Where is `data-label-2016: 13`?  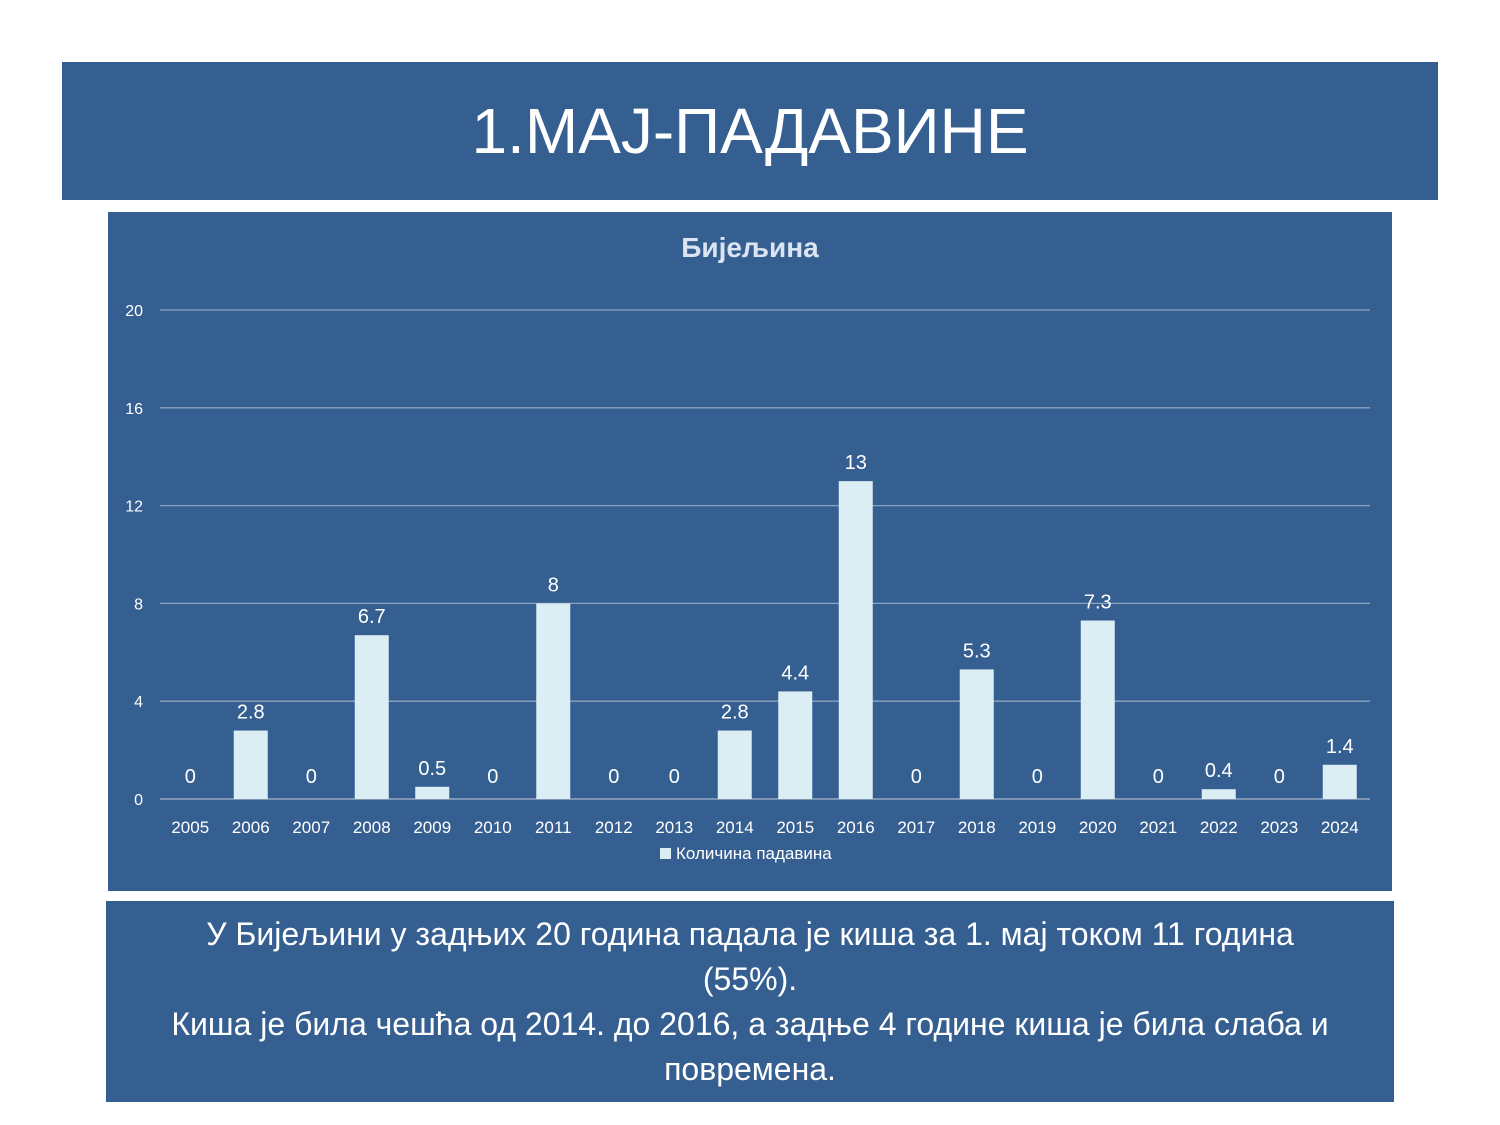
data-label-2016: 13 is located at coordinates (856, 463).